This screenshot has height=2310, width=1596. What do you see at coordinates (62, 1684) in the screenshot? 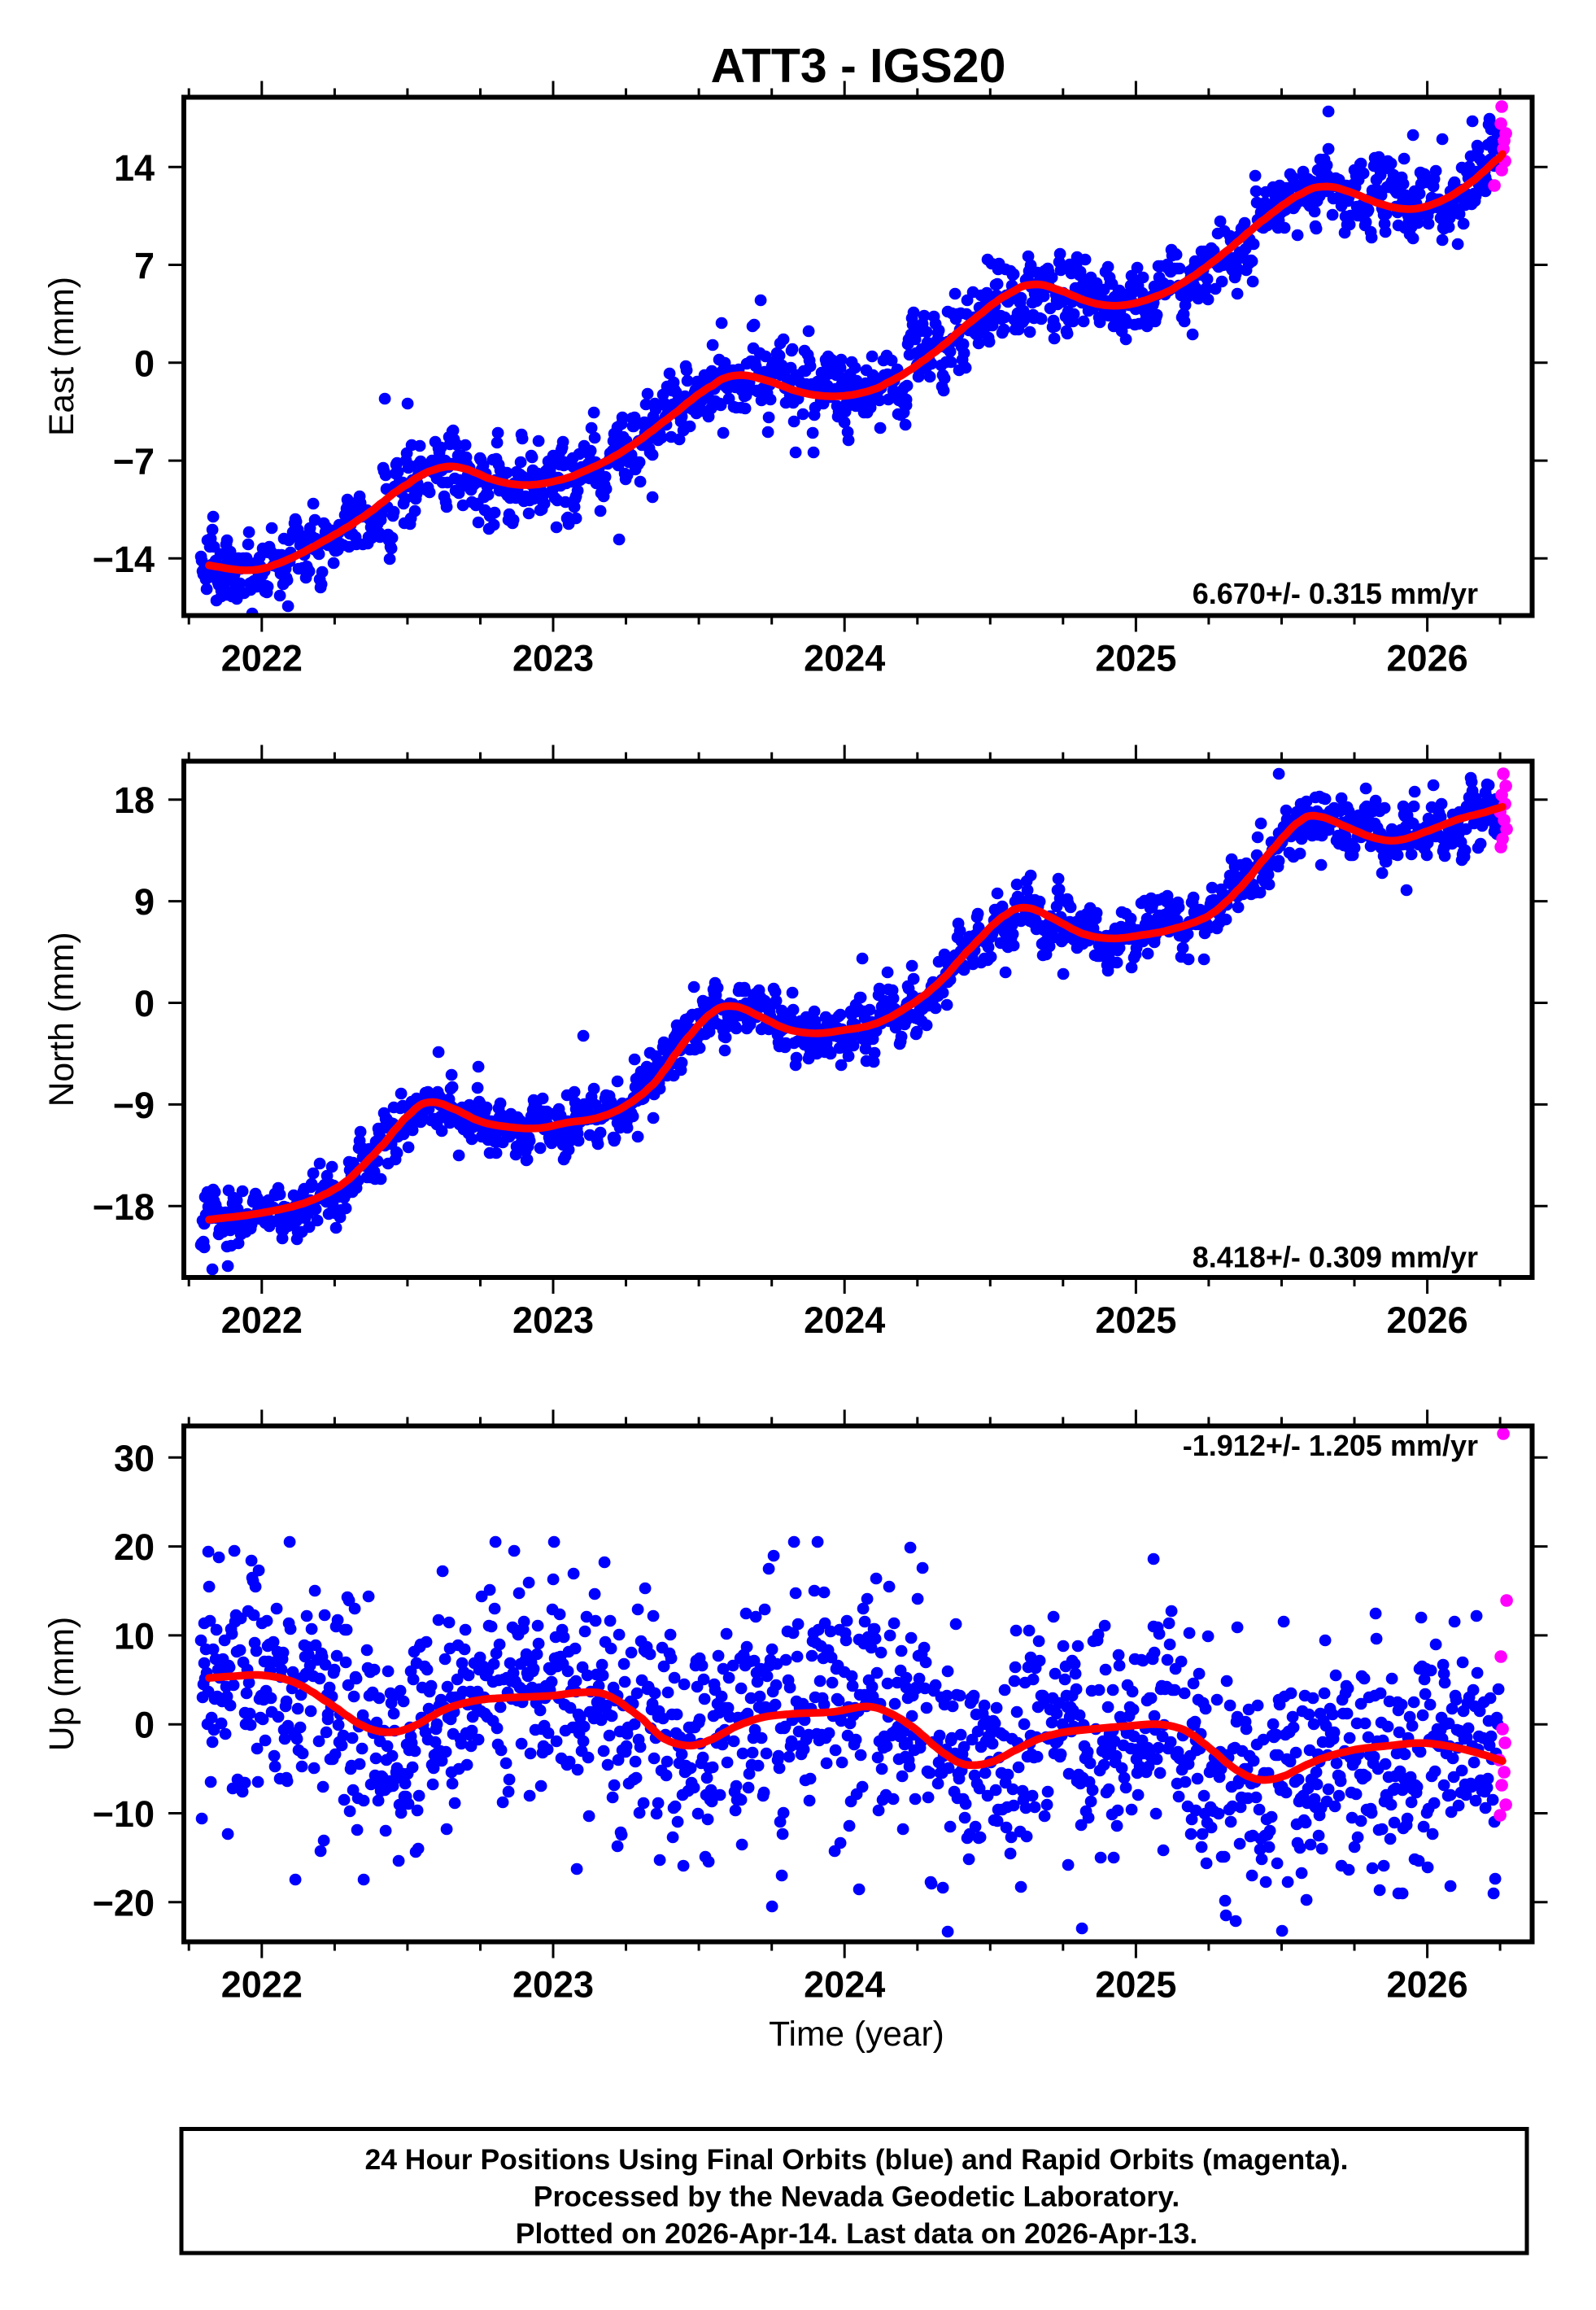
I see `svg-text: Up (mm)` at bounding box center [62, 1684].